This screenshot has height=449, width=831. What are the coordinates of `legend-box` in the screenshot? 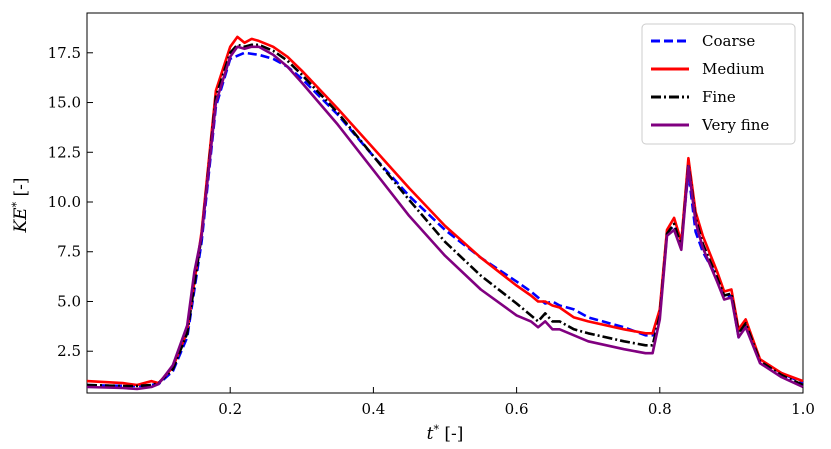 It's located at (718, 84).